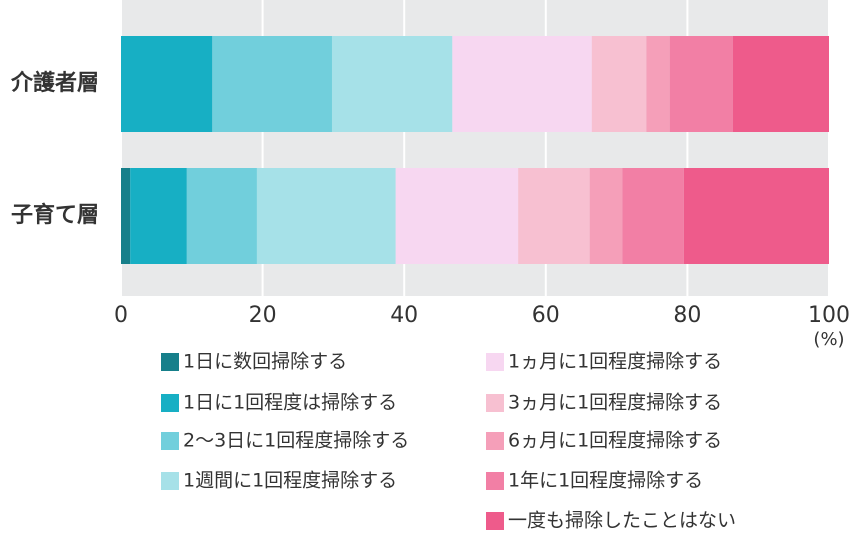 Image resolution: width=853 pixels, height=543 pixels. What do you see at coordinates (605, 481) in the screenshot?
I see `legend-label: 1年に1回程度掃除する` at bounding box center [605, 481].